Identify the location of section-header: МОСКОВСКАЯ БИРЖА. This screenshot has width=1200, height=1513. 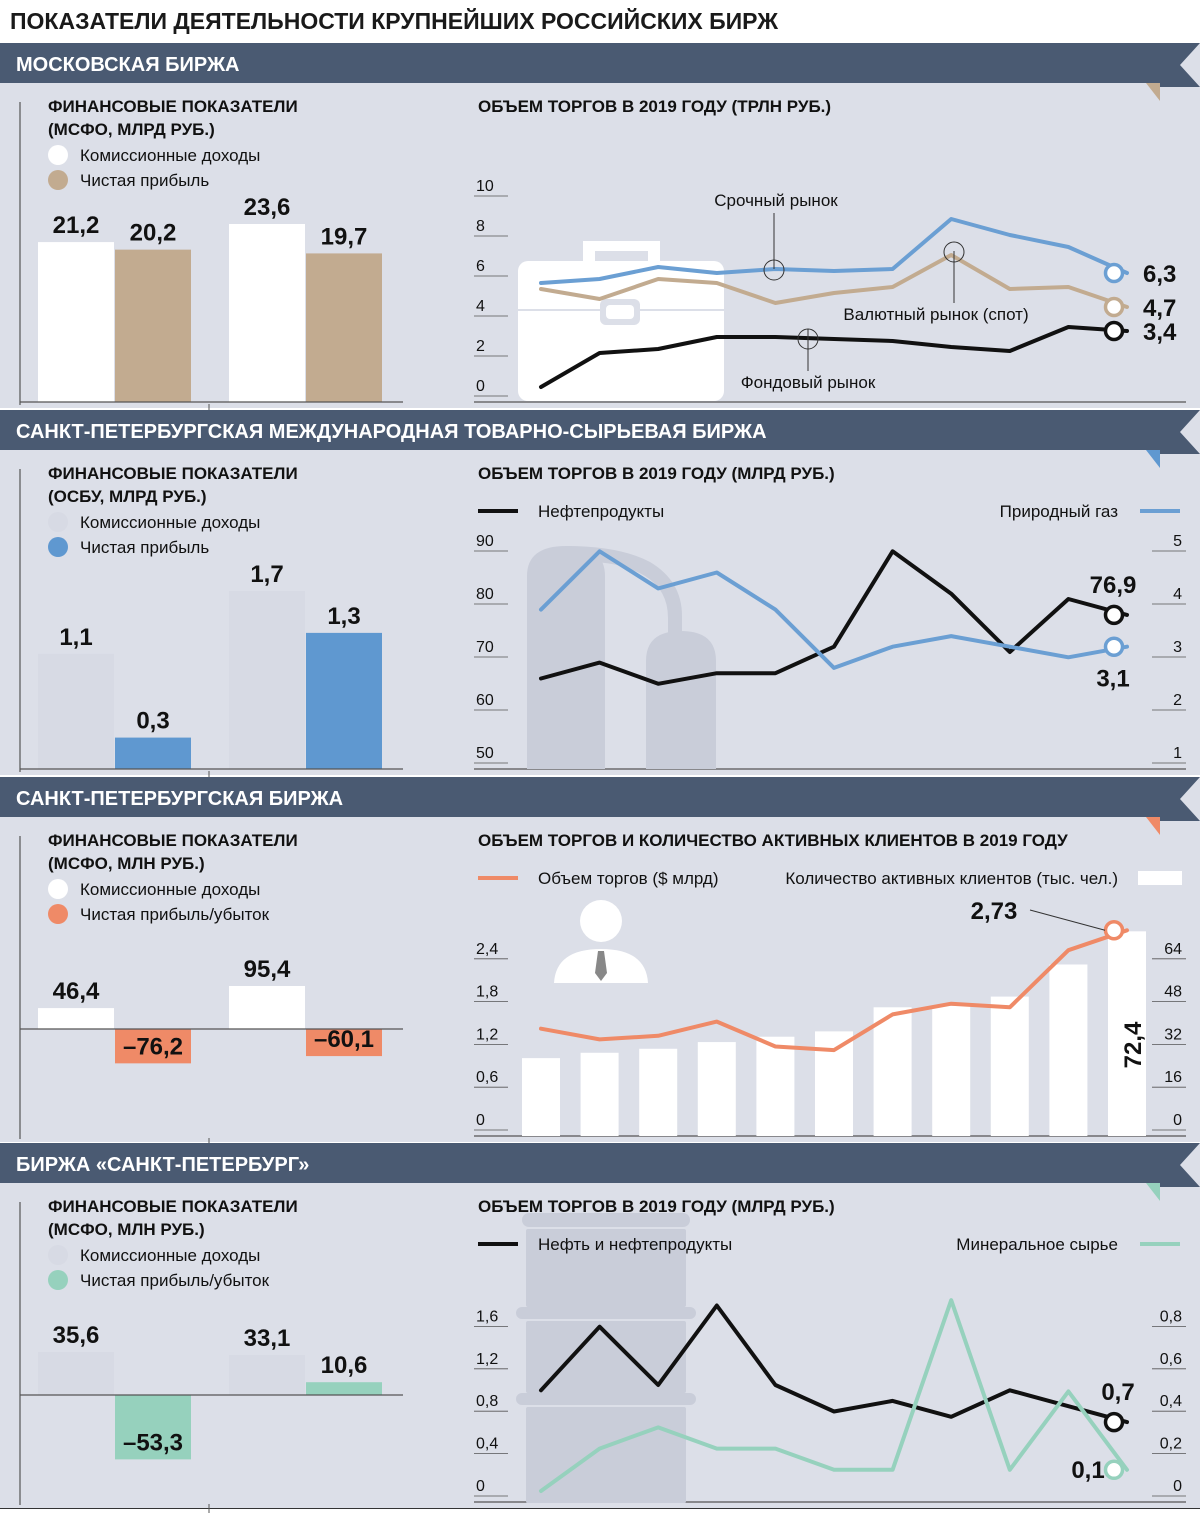
(600, 72).